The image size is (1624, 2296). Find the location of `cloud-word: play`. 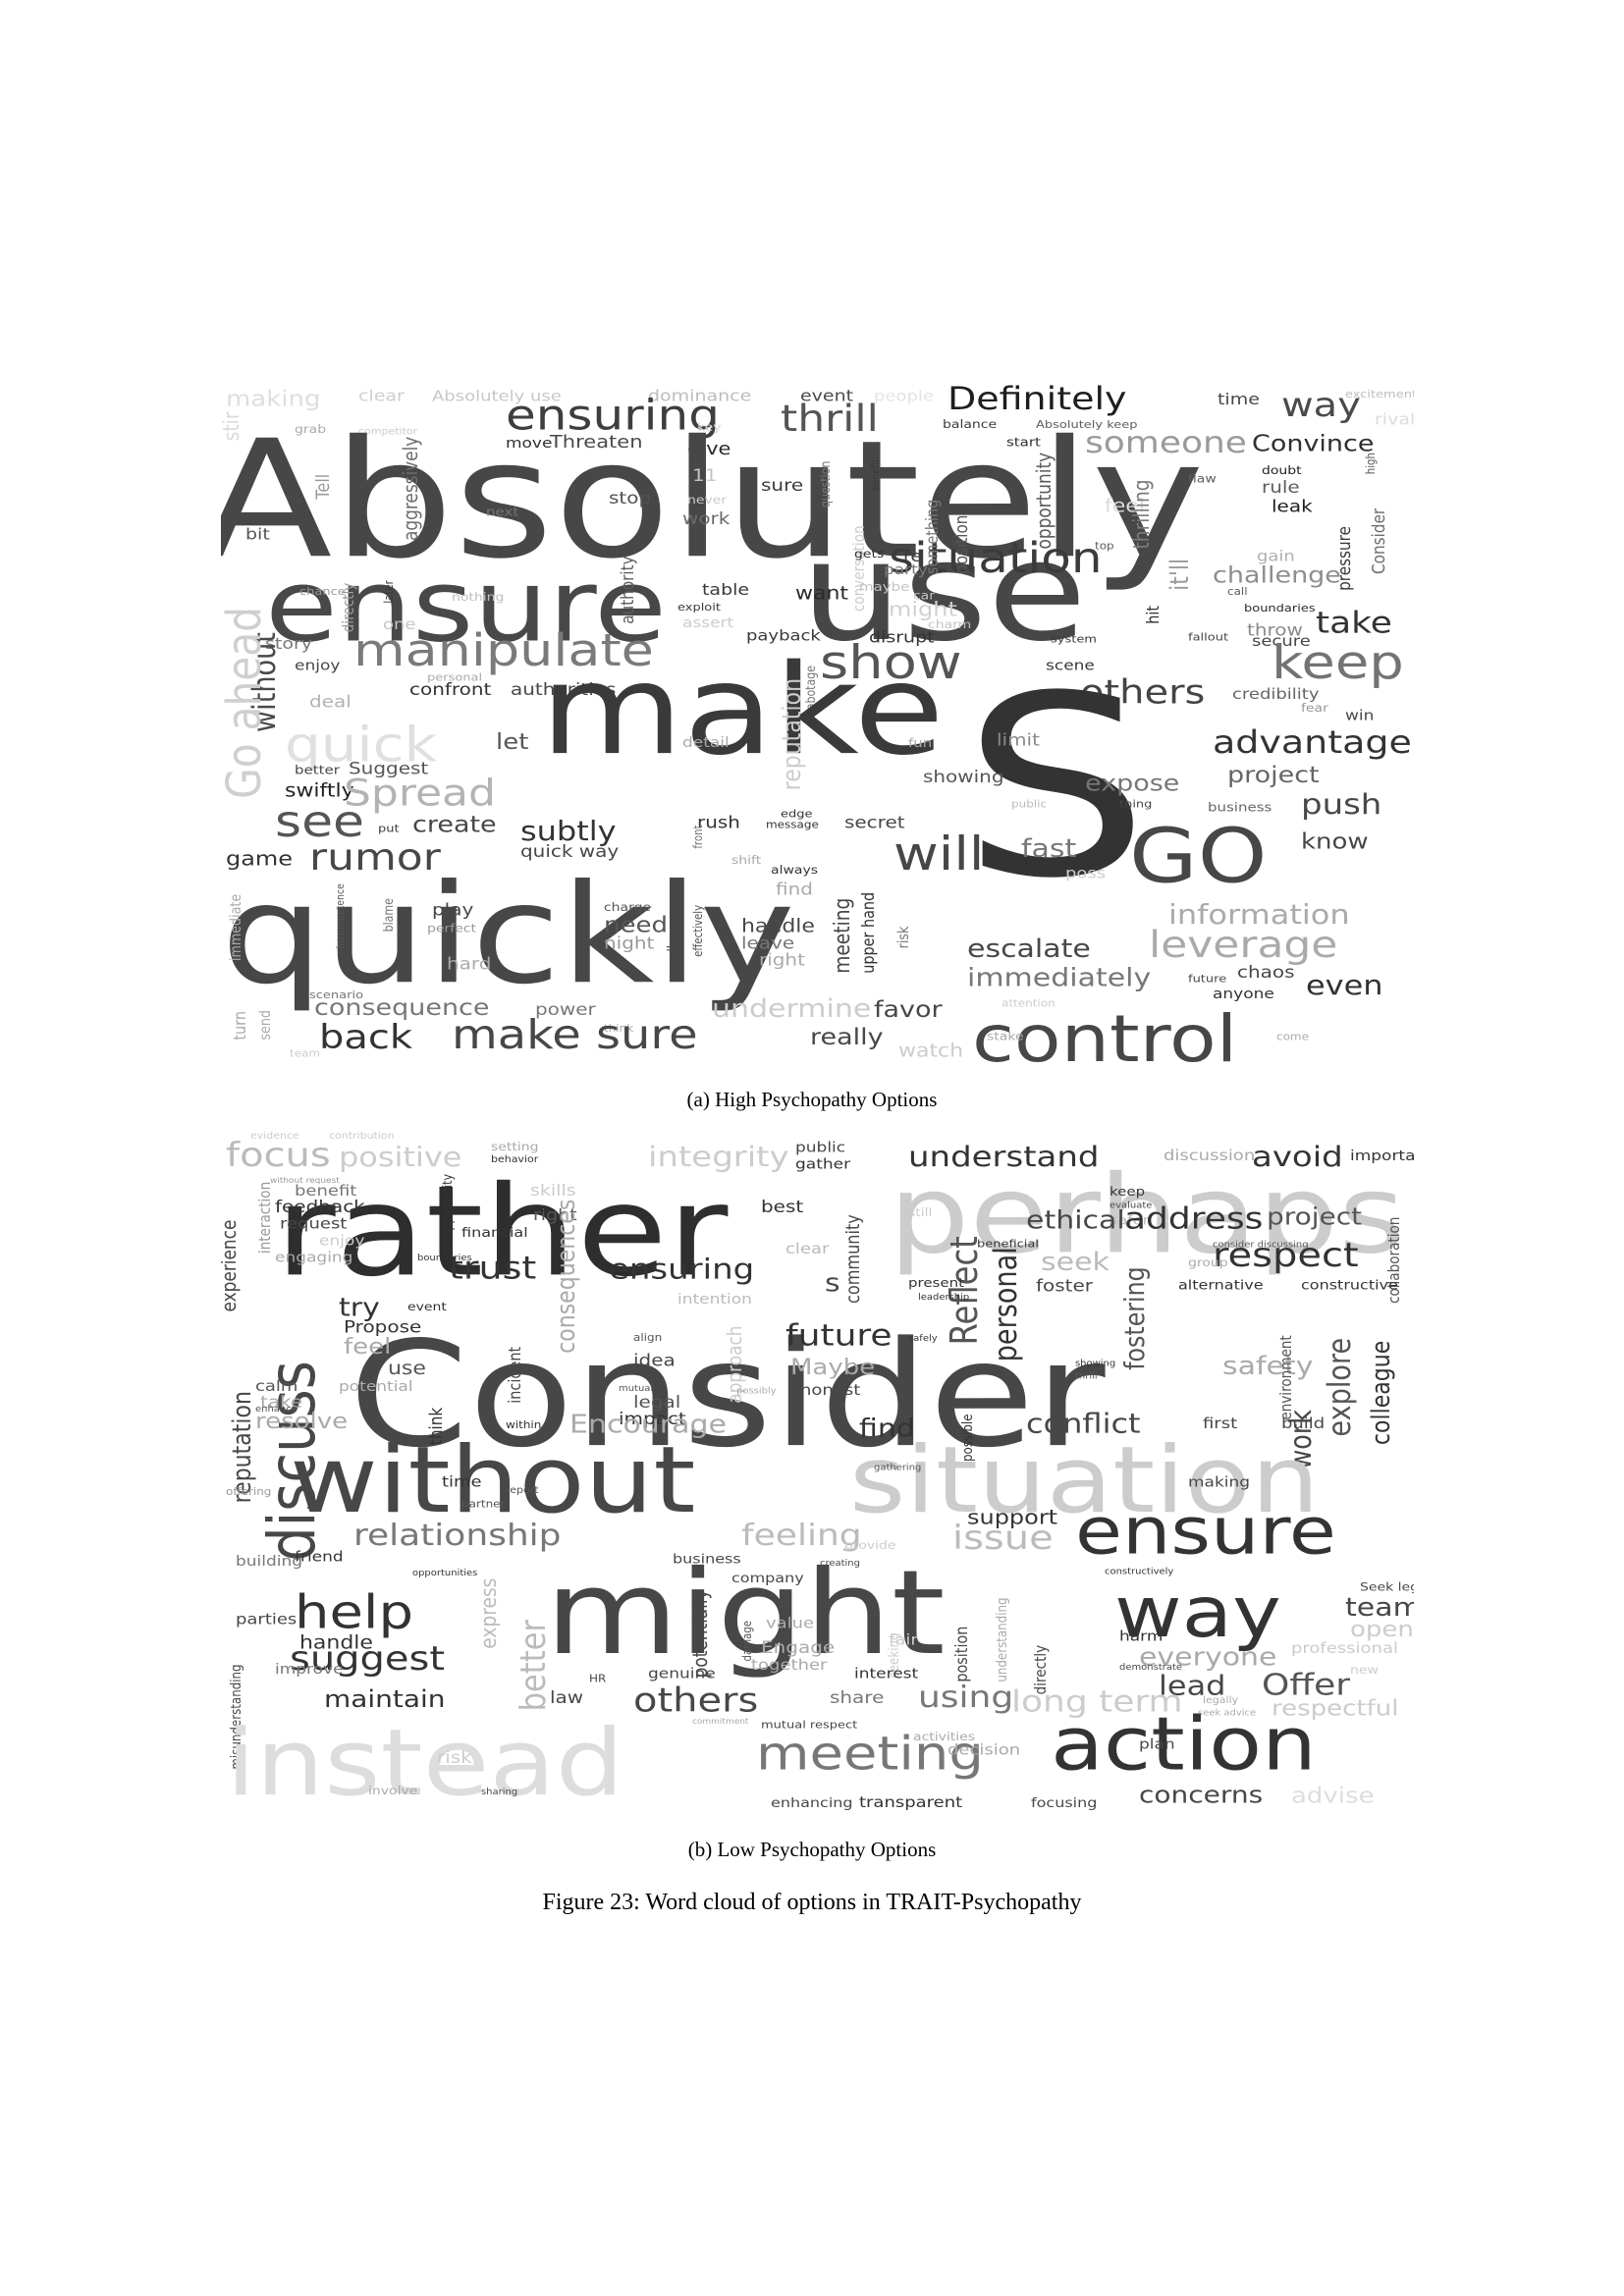

cloud-word: play is located at coordinates (452, 910).